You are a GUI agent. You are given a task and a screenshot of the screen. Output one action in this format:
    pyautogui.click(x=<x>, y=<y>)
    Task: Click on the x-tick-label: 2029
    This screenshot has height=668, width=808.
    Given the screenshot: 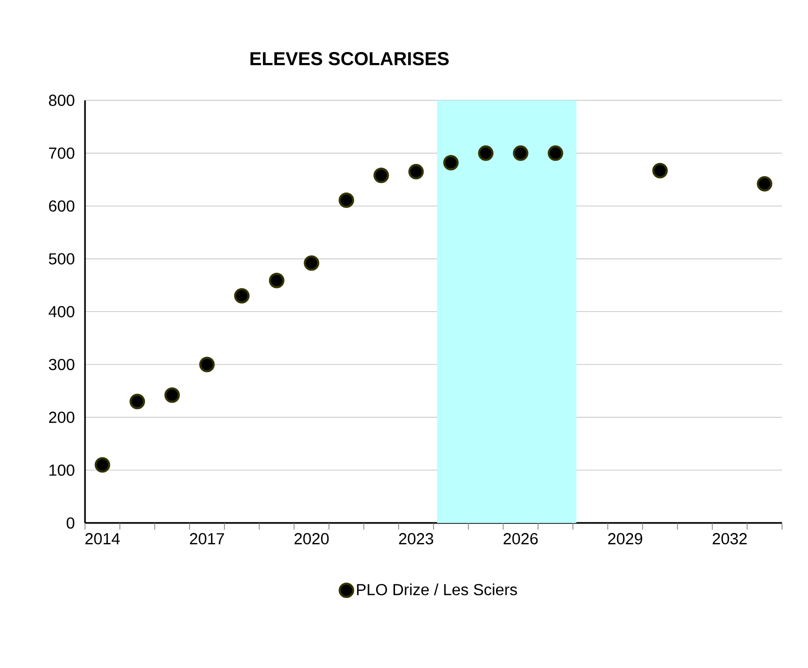 What is the action you would take?
    pyautogui.click(x=625, y=538)
    